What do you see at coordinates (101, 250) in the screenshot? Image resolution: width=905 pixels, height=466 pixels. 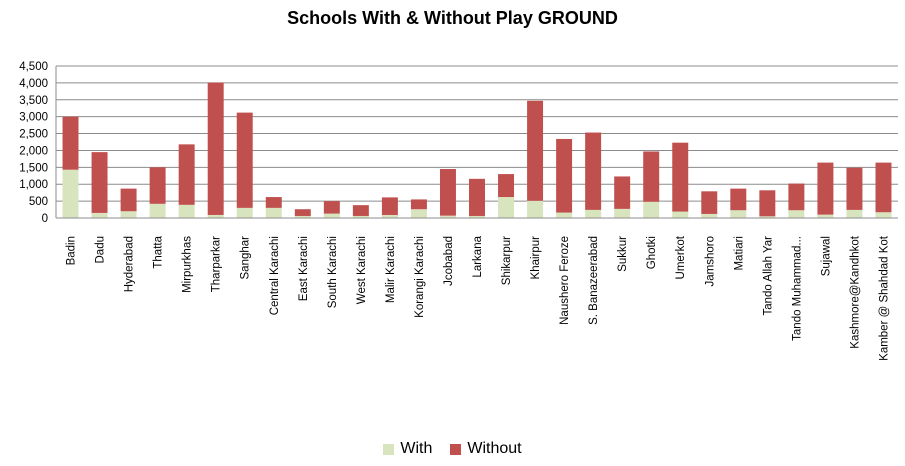 I see `x-tick-label: Dadu` at bounding box center [101, 250].